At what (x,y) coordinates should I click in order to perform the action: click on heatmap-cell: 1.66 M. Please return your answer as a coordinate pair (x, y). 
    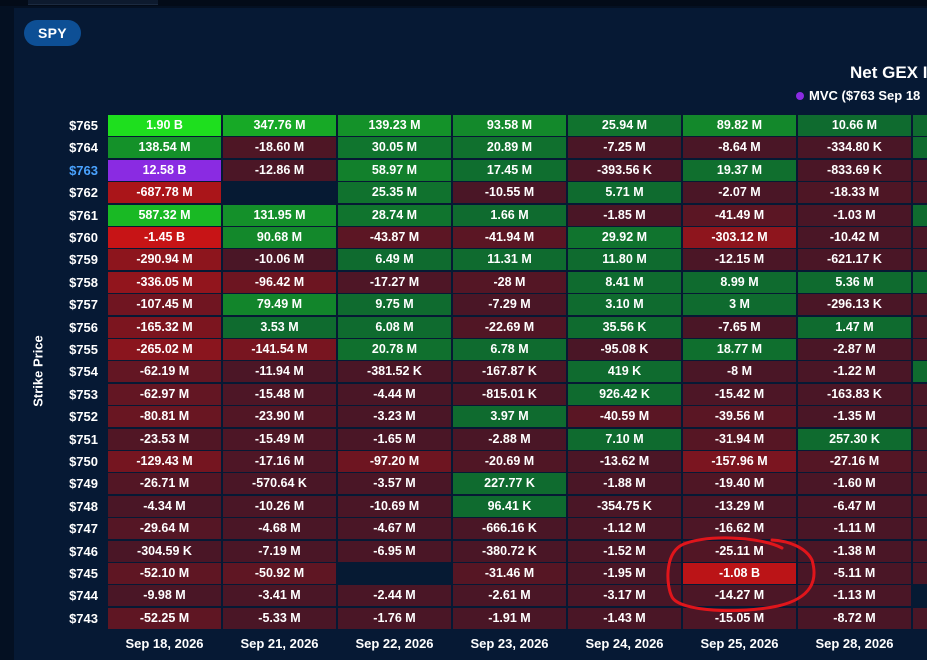
    Looking at the image, I should click on (509, 215).